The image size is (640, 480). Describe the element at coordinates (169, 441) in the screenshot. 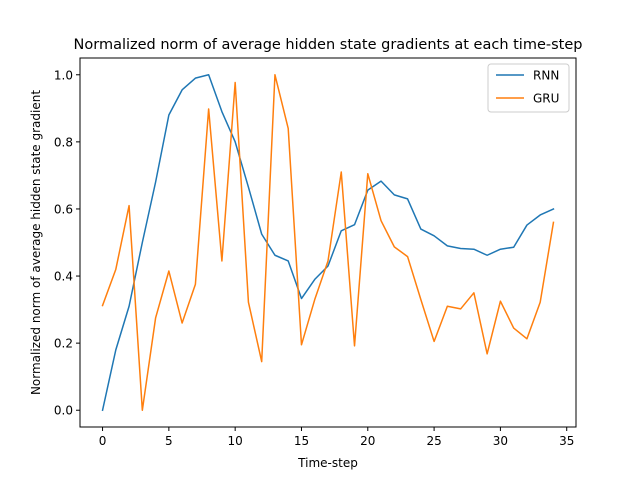

I see `x-tick-label: 5` at that location.